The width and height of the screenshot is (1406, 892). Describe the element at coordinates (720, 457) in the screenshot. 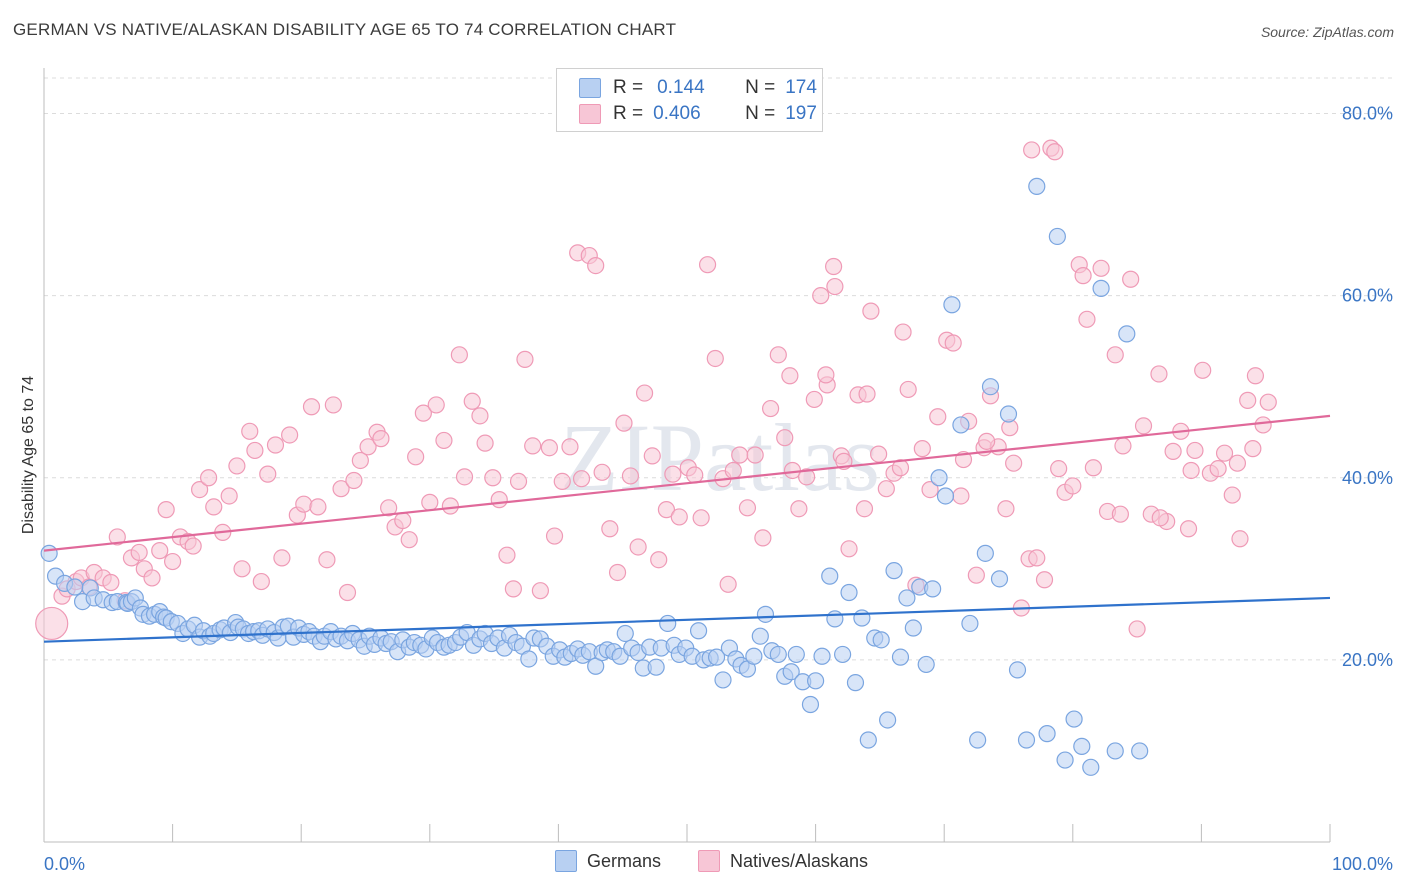

I see `watermark: ZIPatlas` at that location.